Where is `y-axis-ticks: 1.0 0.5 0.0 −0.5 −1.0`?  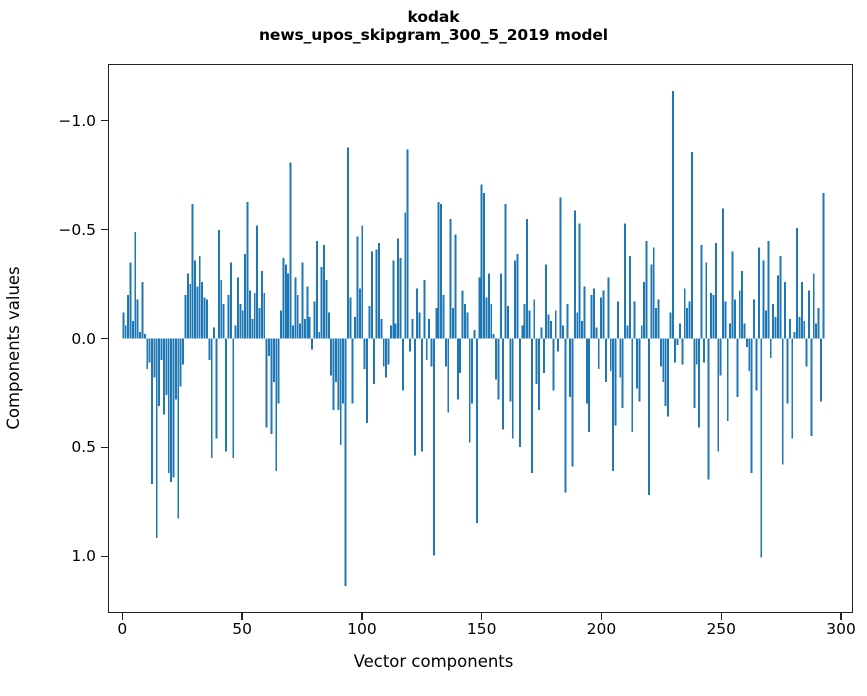 y-axis-ticks: 1.0 0.5 0.0 −0.5 −1.0 is located at coordinates (48, 348).